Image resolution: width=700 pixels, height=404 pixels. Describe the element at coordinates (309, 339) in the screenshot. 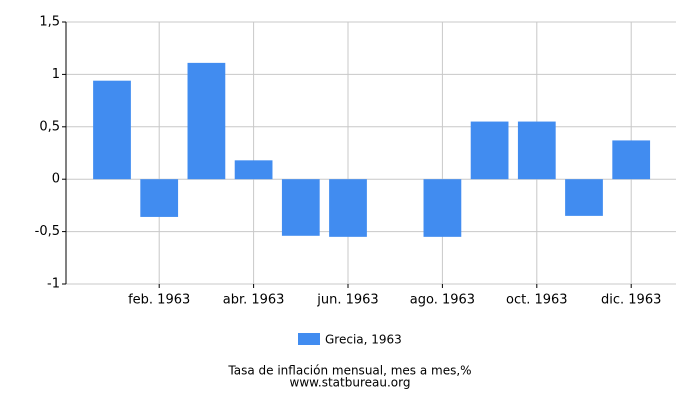

I see `legend-swatch` at that location.